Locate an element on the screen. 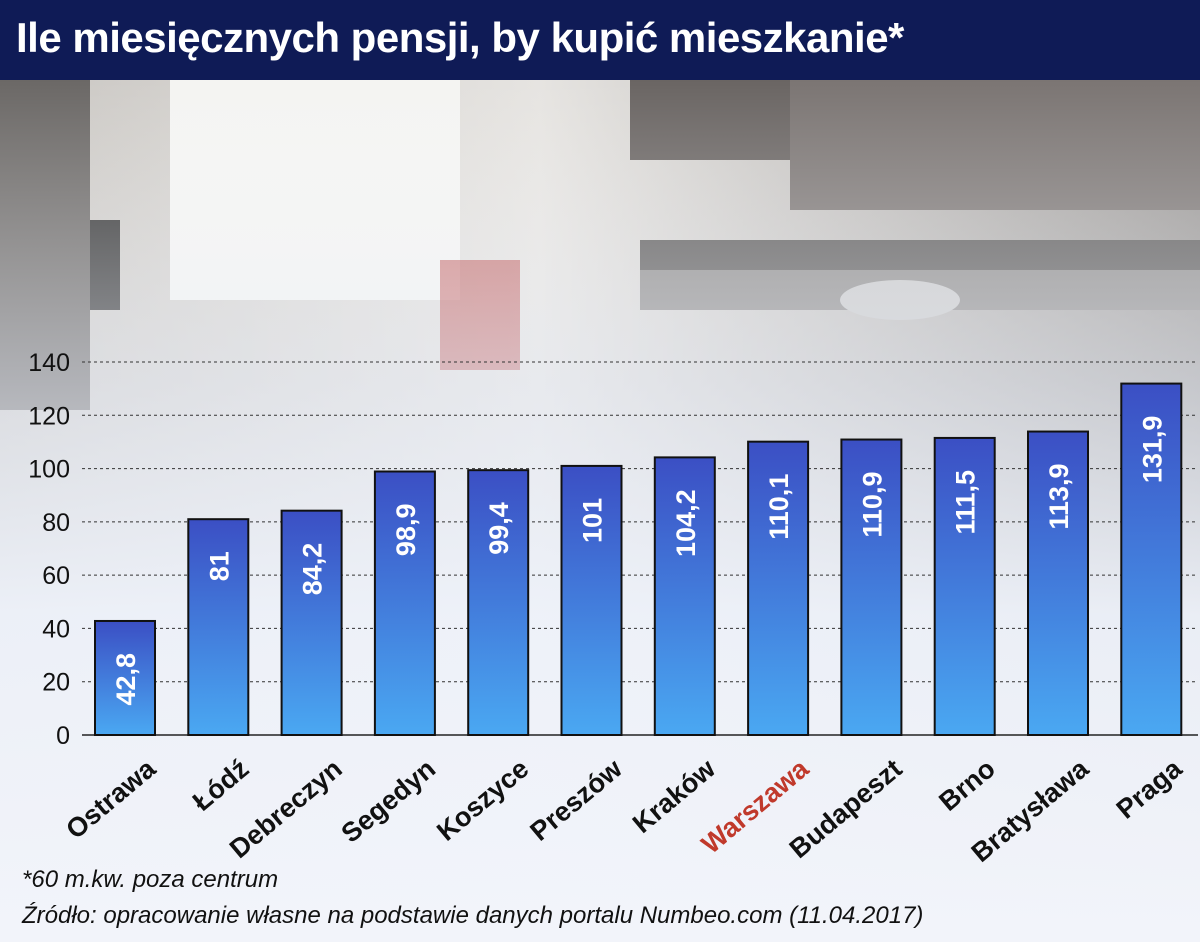 This screenshot has width=1200, height=942. x-category-label: Koszyce is located at coordinates (482, 799).